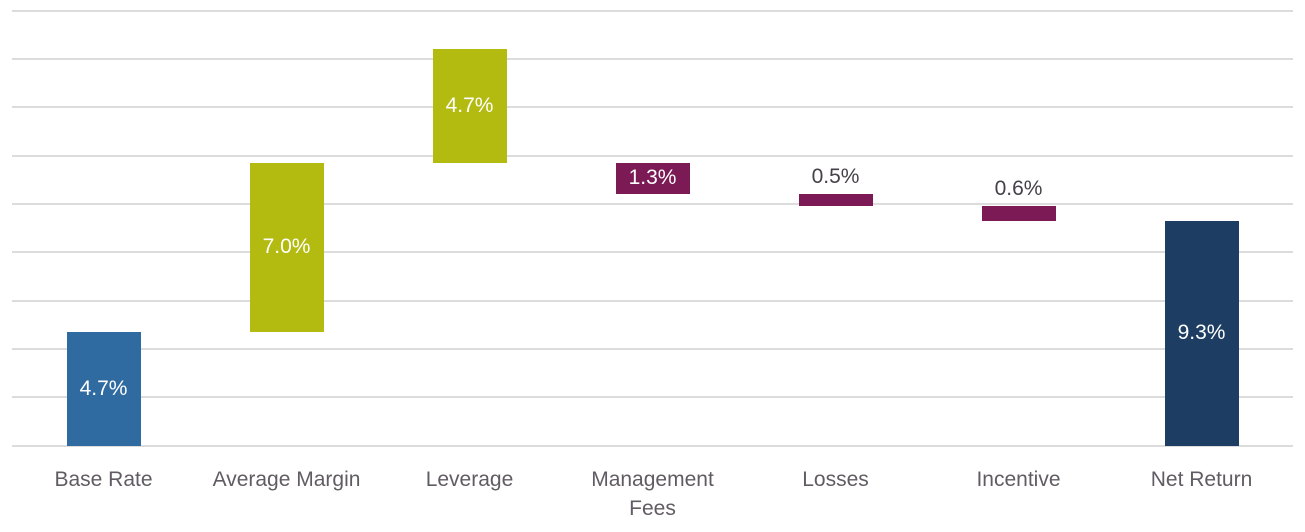 This screenshot has height=532, width=1305. What do you see at coordinates (469, 479) in the screenshot?
I see `category-label-leverage: Leverage` at bounding box center [469, 479].